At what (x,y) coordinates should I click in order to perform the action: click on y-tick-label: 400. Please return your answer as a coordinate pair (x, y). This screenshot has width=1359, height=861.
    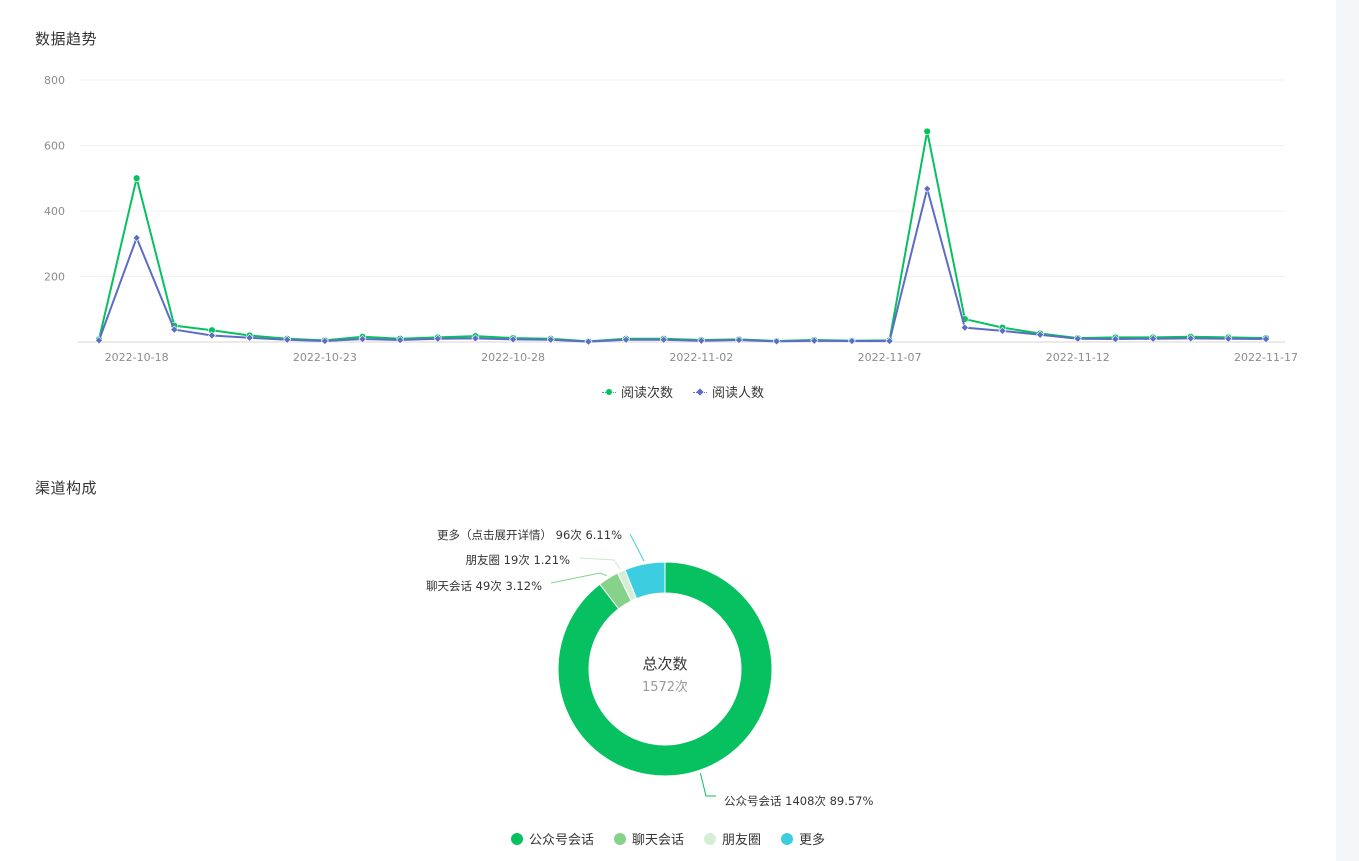
    Looking at the image, I should click on (54, 211).